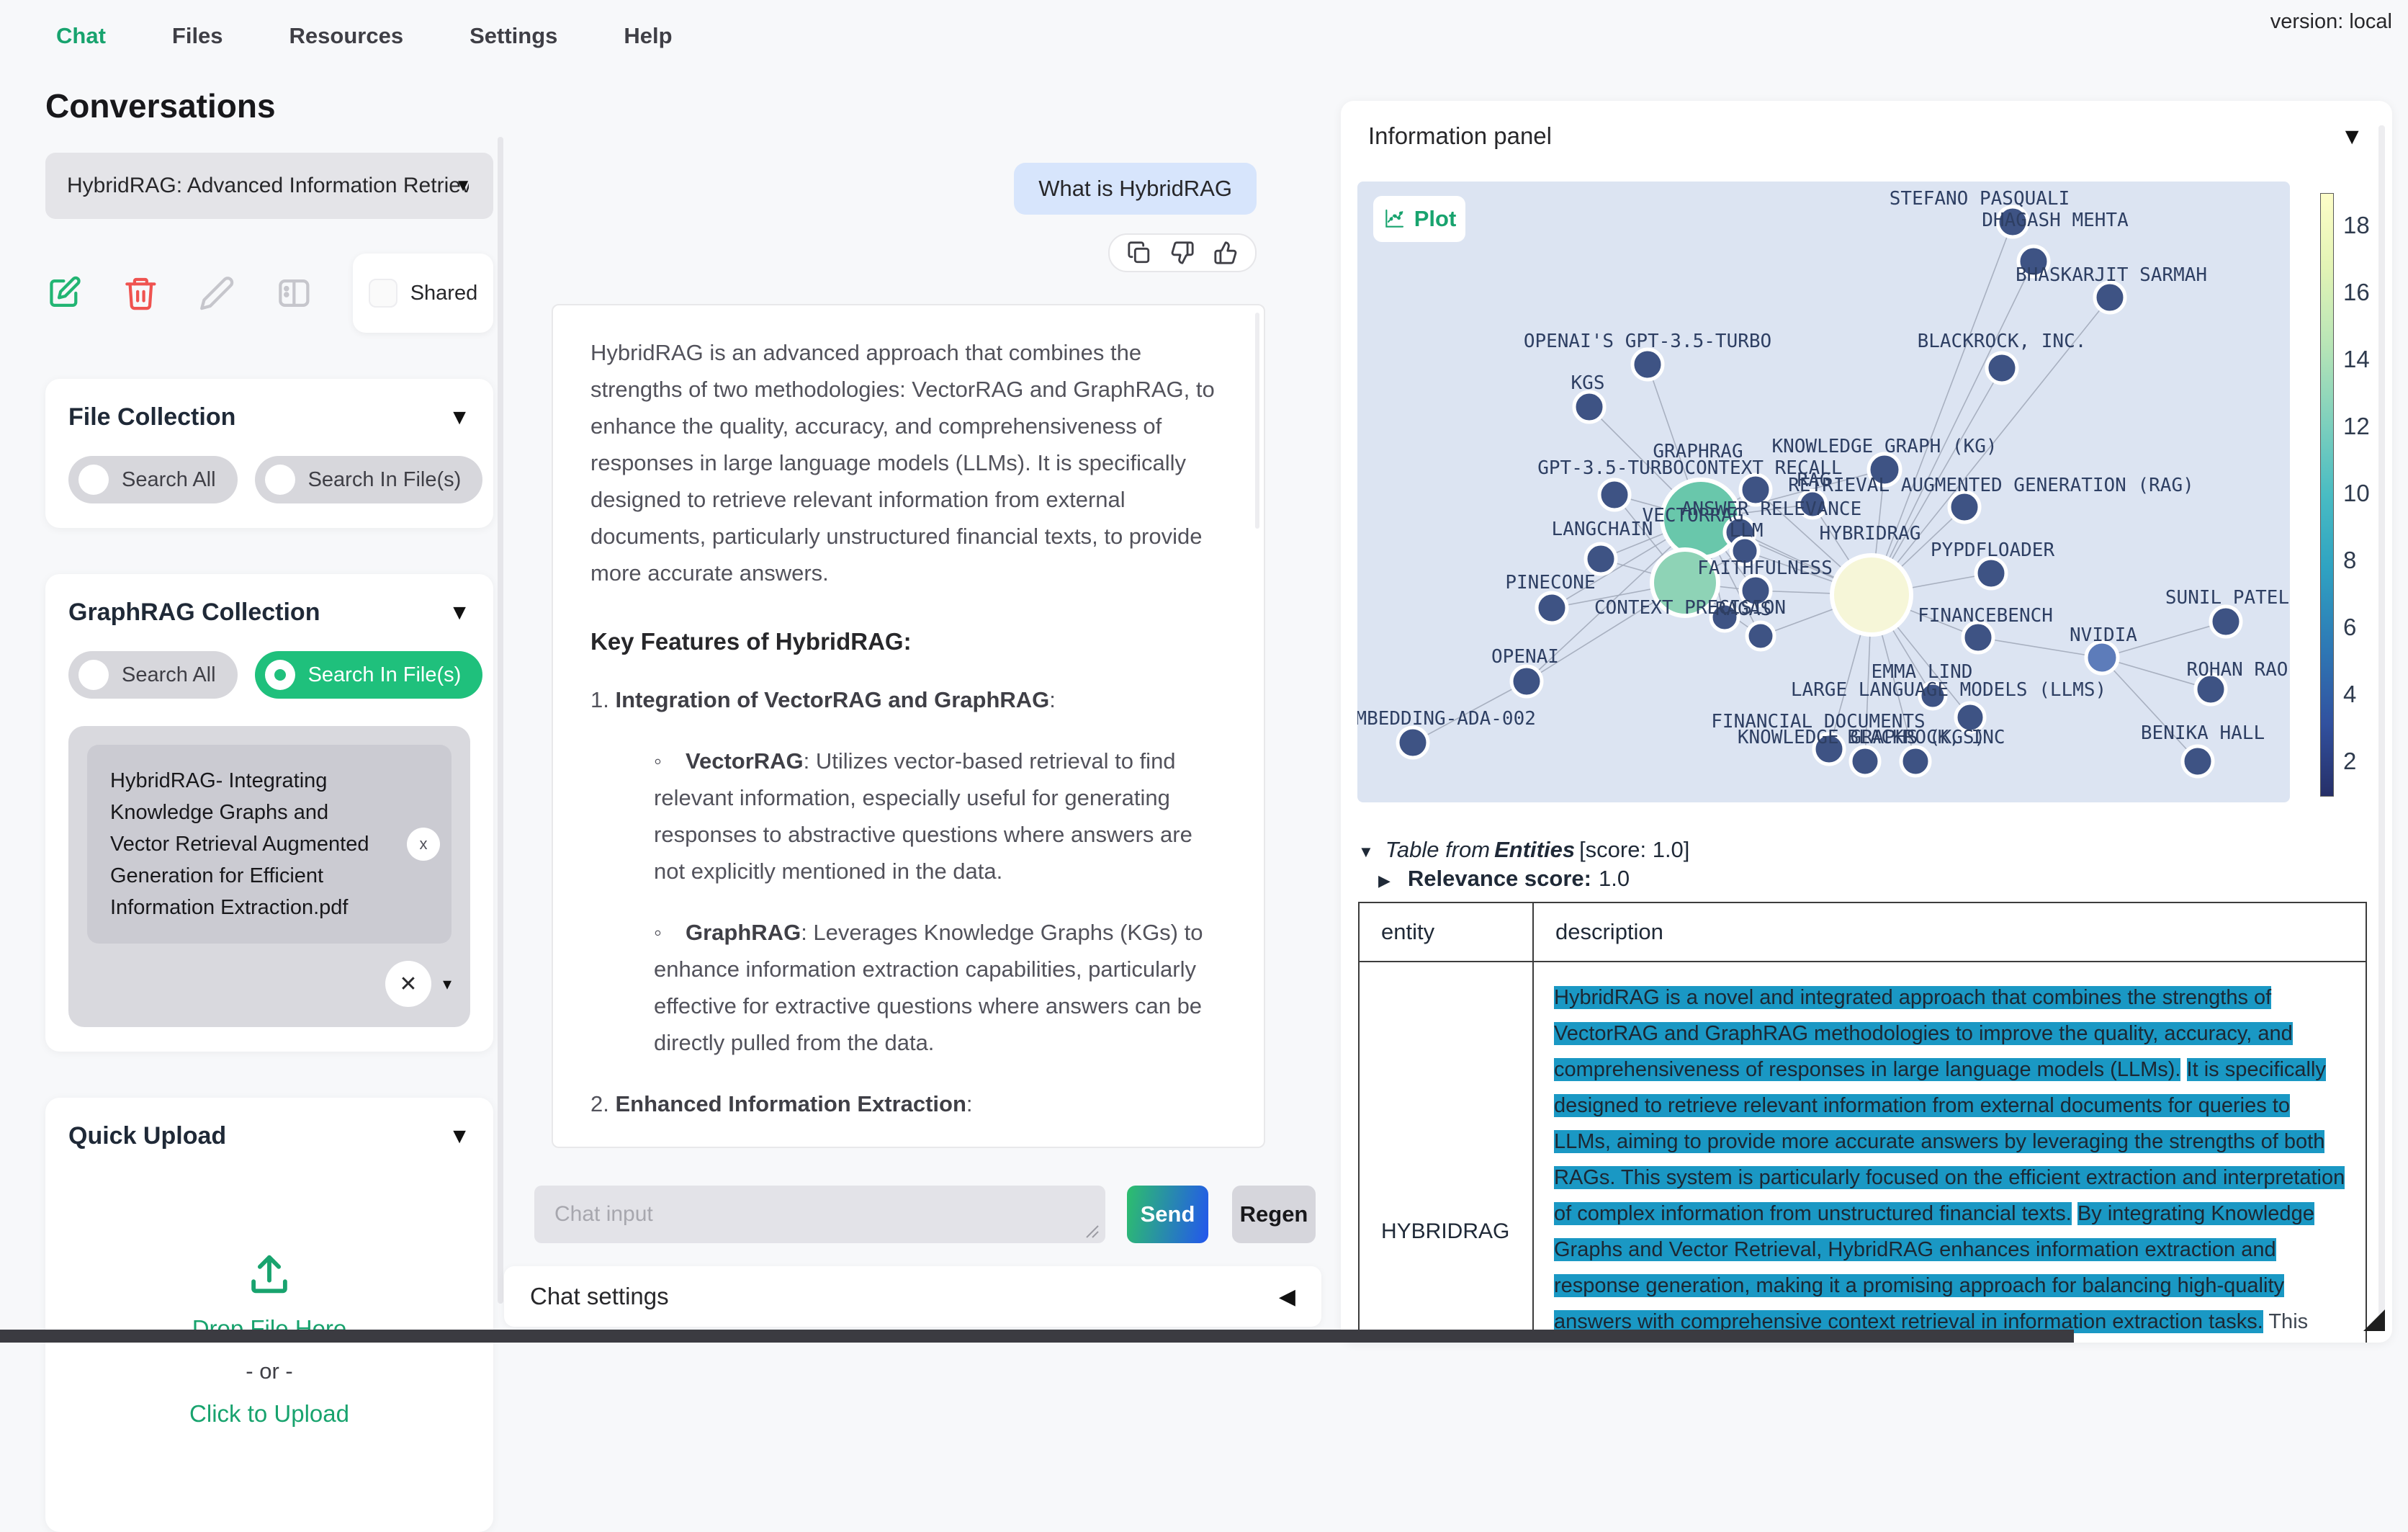  What do you see at coordinates (1949, 932) in the screenshot?
I see `description-column-header: description` at bounding box center [1949, 932].